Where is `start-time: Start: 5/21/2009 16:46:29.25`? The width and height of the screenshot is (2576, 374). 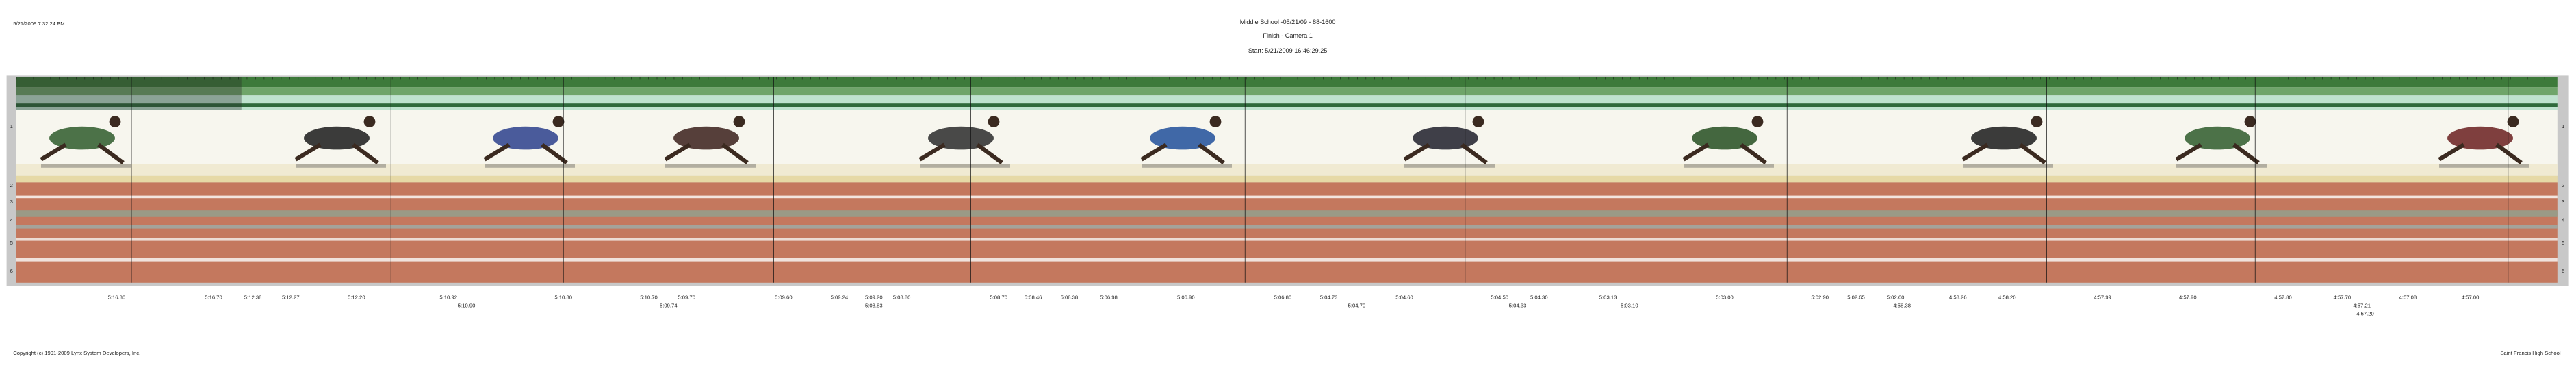 start-time: Start: 5/21/2009 16:46:29.25 is located at coordinates (1287, 51).